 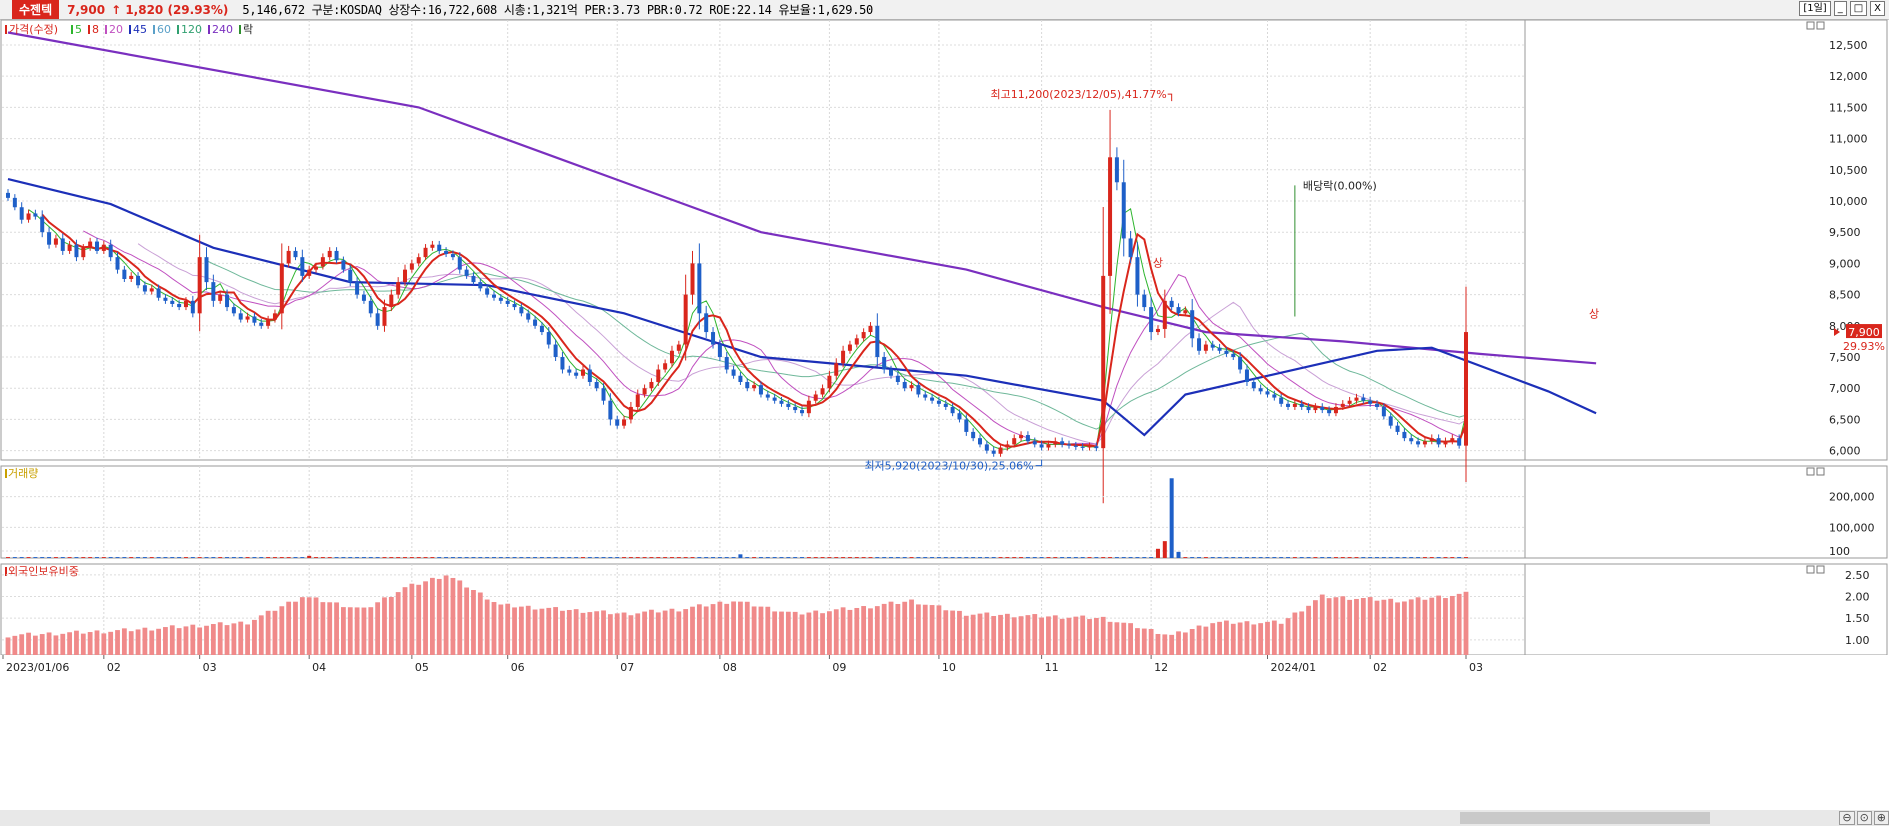 I want to click on x-tick-label: 03, so click(x=1476, y=667).